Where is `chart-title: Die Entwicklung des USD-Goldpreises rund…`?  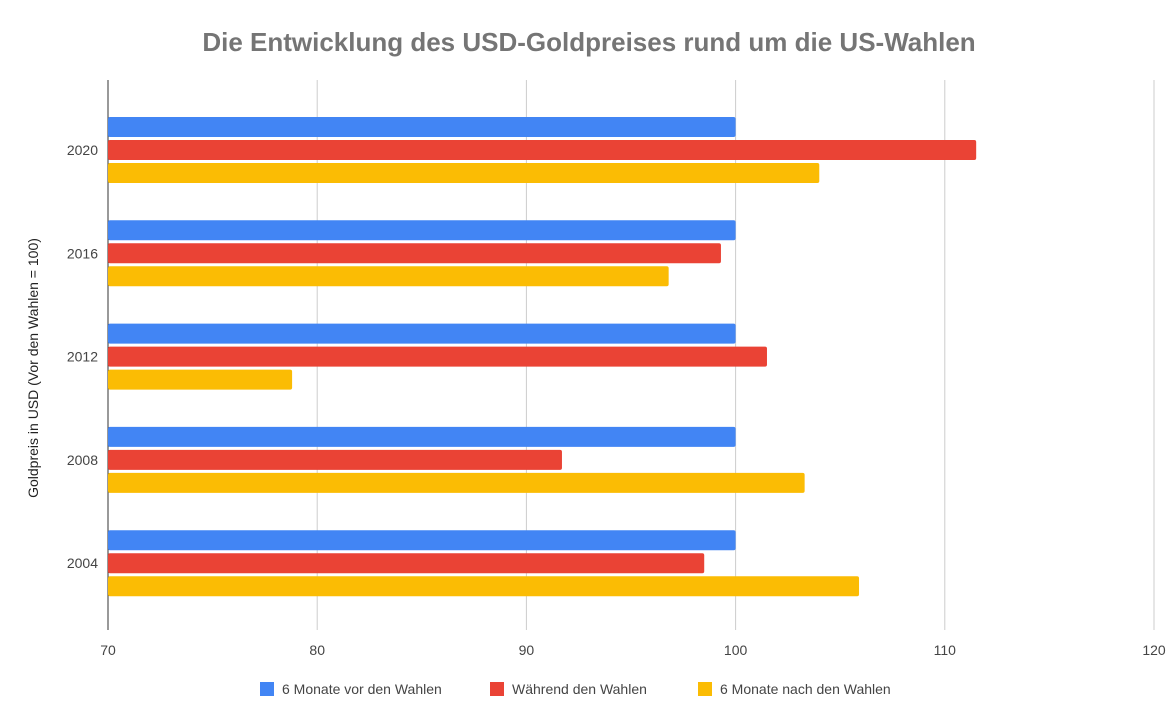 chart-title: Die Entwicklung des USD-Goldpreises rund… is located at coordinates (588, 42).